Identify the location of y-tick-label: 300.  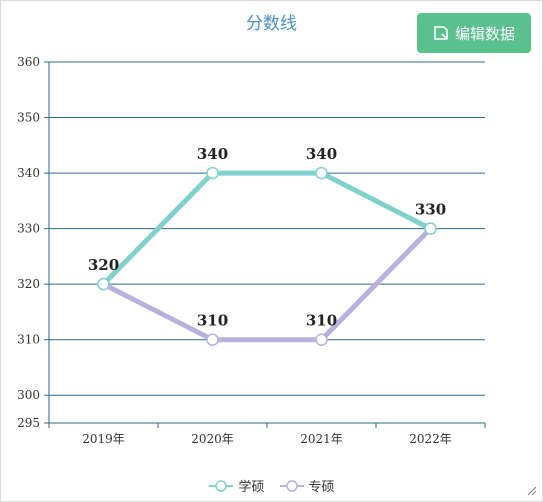
(28, 395).